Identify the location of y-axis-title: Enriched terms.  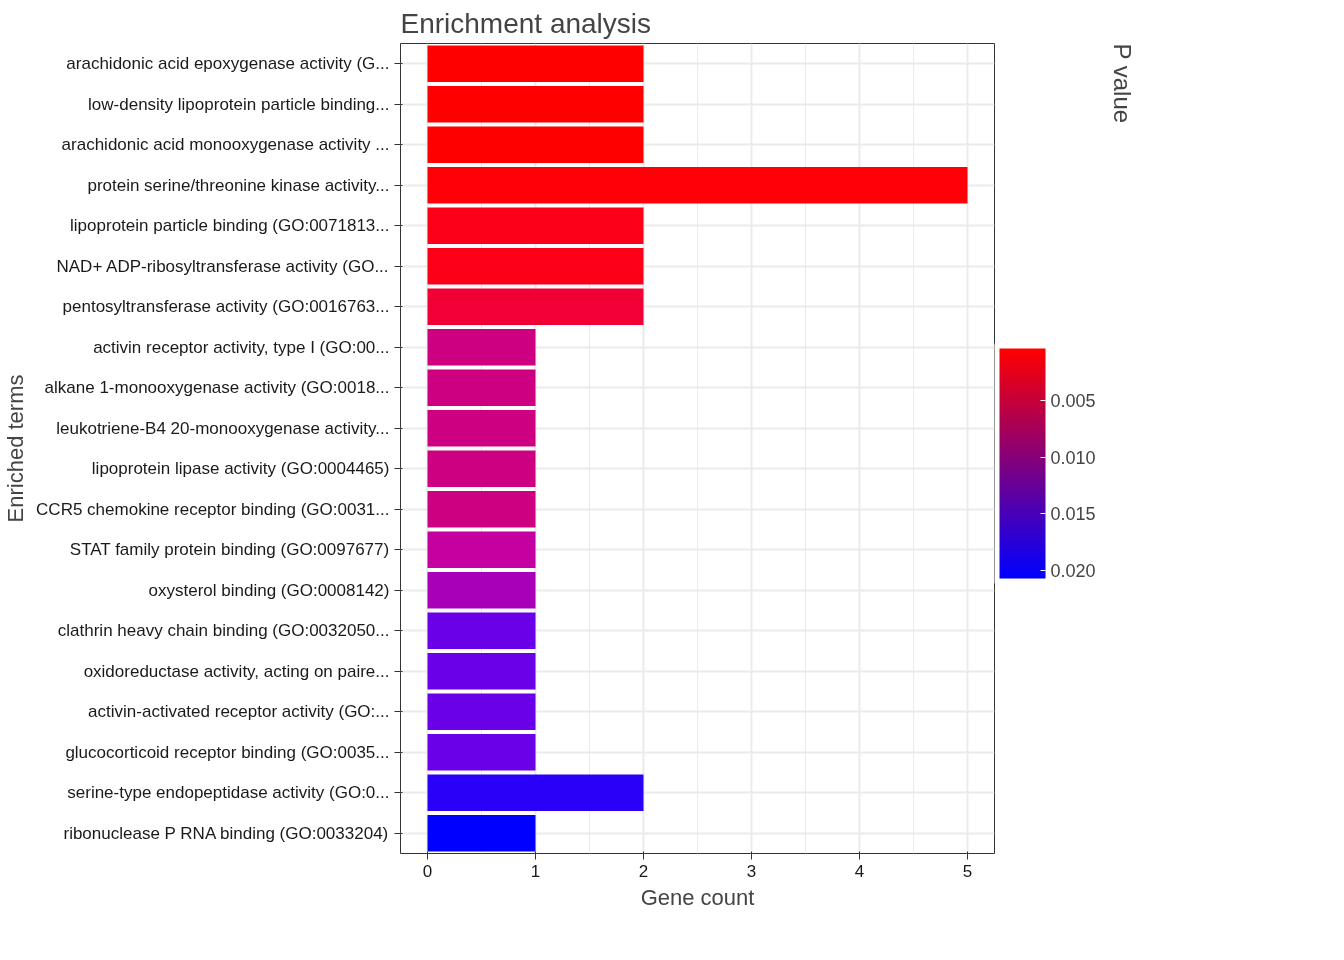
(16, 448).